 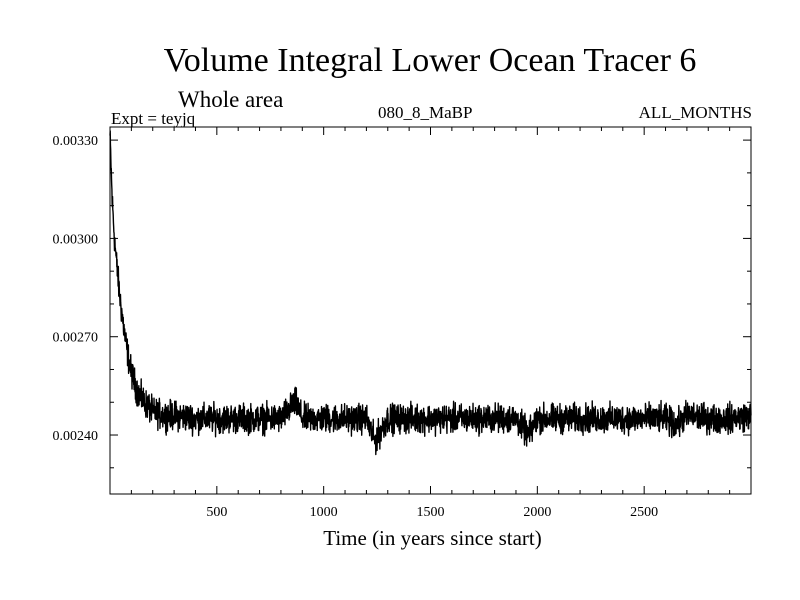 What do you see at coordinates (425, 112) in the screenshot?
I see `run-id-label: 080_8_MaBP` at bounding box center [425, 112].